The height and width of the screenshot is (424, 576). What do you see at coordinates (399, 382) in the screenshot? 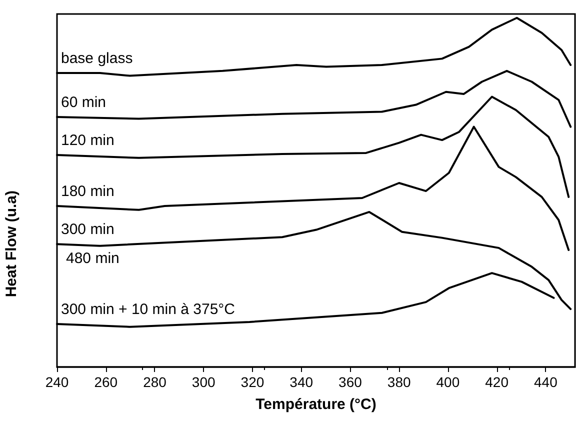
I see `x-tick-label: 380` at bounding box center [399, 382].